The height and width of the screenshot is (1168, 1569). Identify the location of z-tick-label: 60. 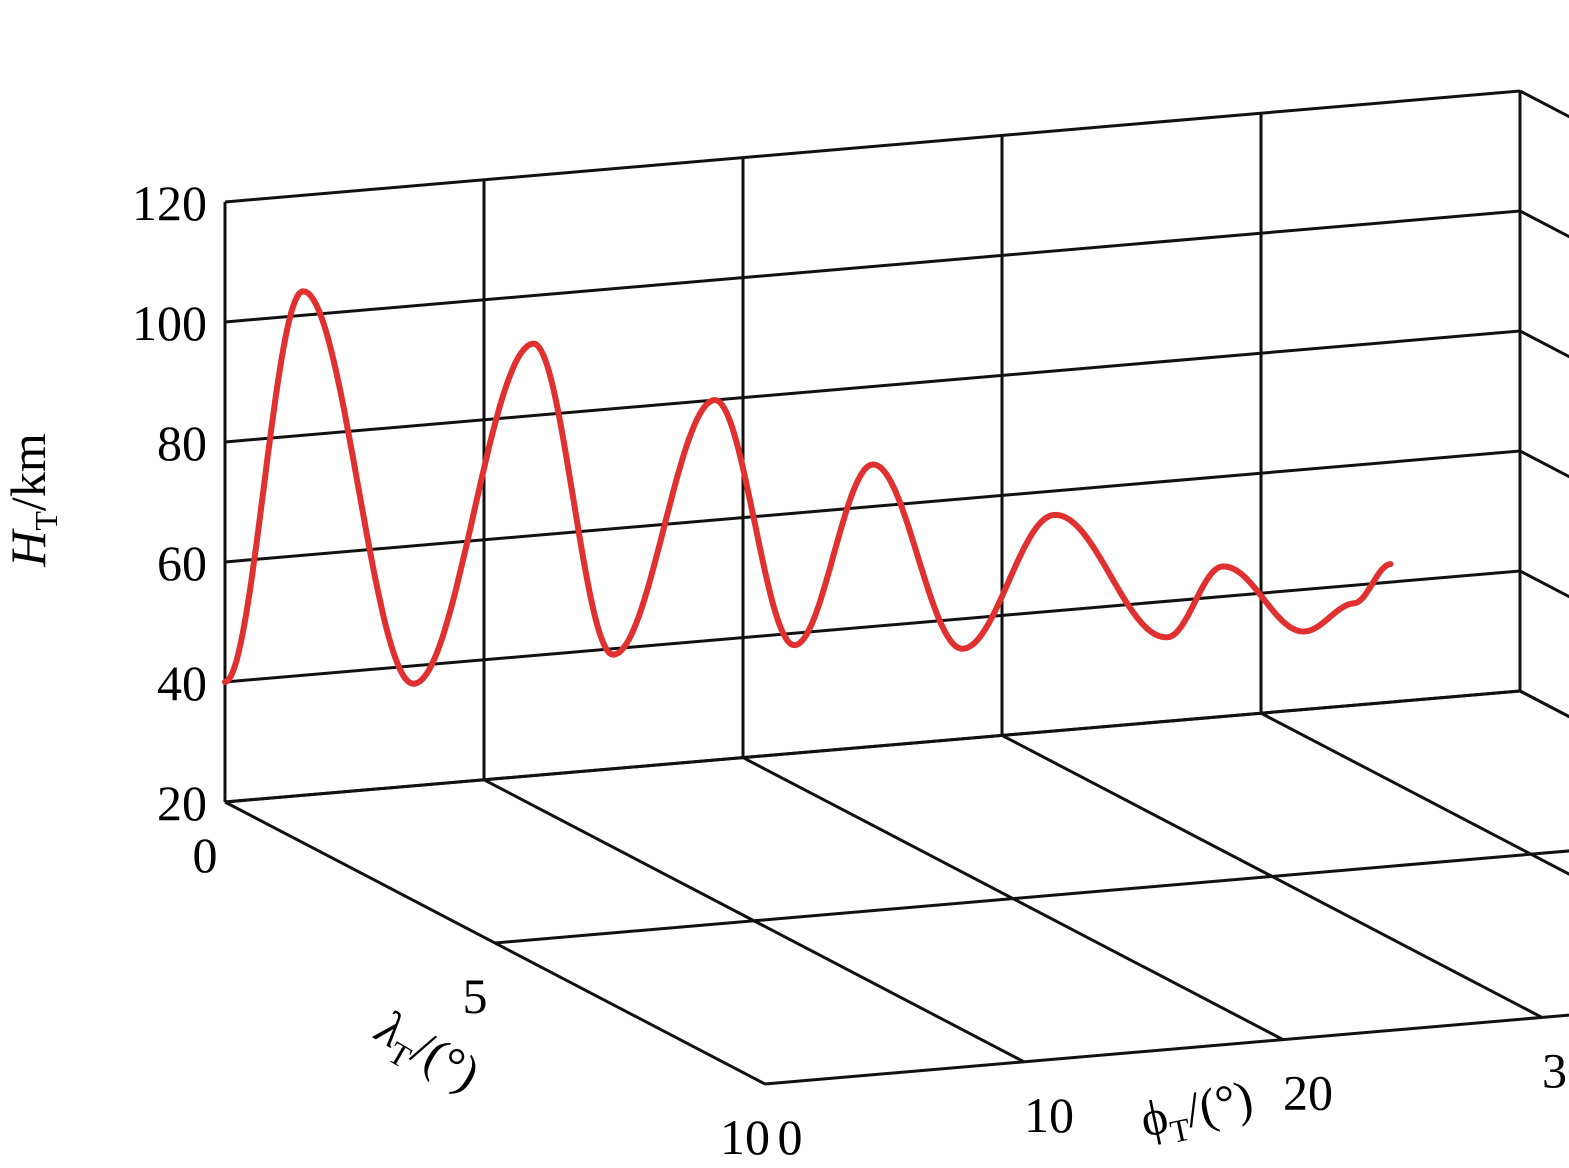
(182, 563).